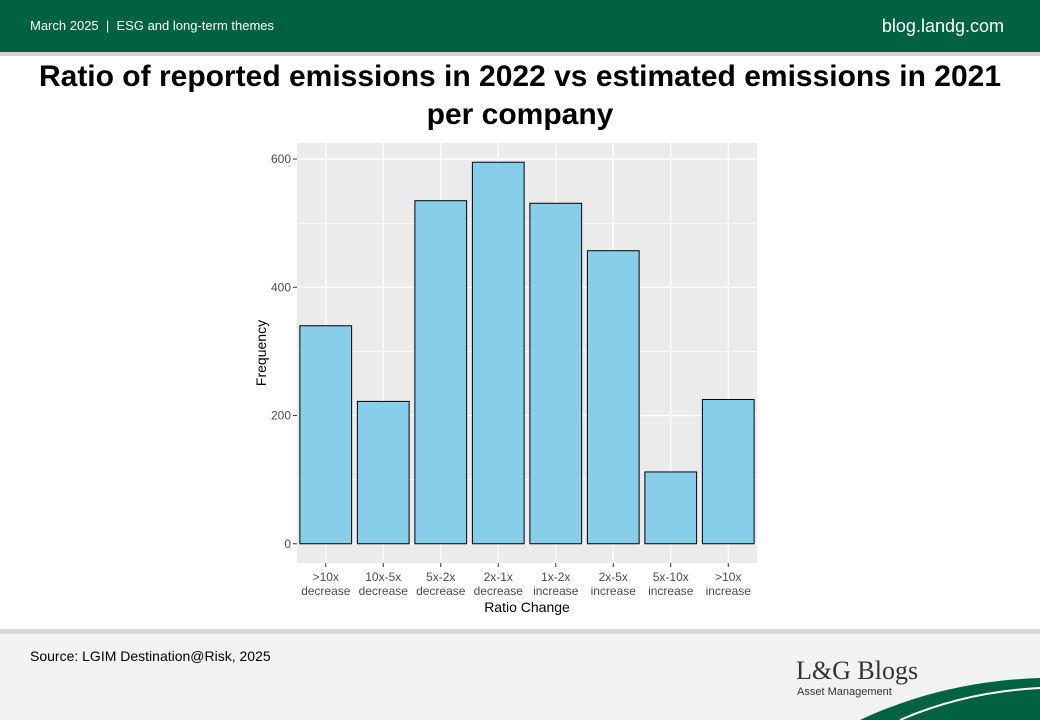  I want to click on y-tick-label: 200, so click(281, 416).